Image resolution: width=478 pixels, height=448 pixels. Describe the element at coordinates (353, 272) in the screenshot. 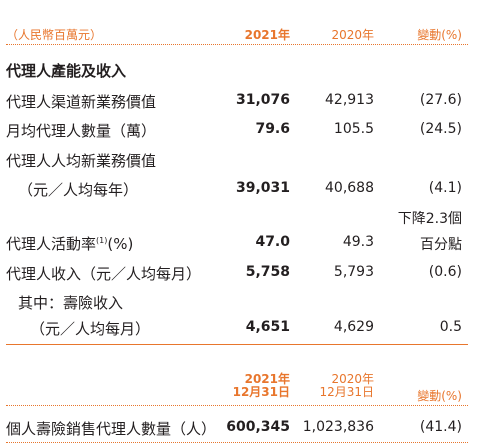

I see `row-value-2020: 5,793` at that location.